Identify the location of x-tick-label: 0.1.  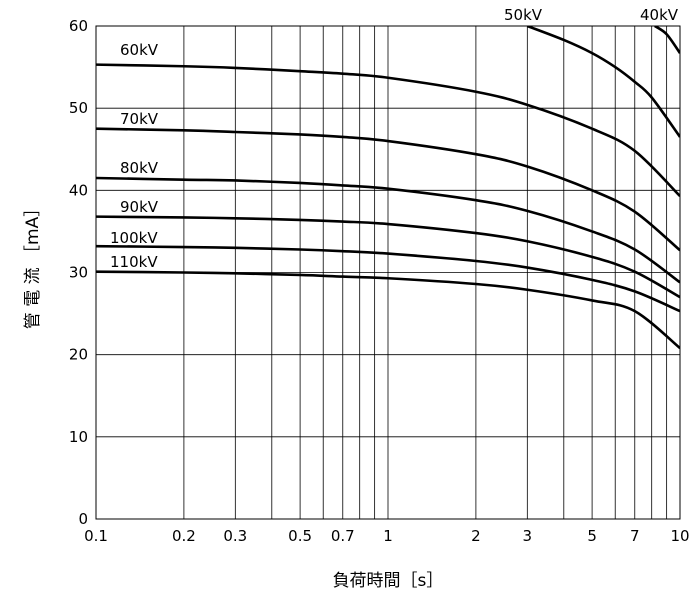
(96, 536).